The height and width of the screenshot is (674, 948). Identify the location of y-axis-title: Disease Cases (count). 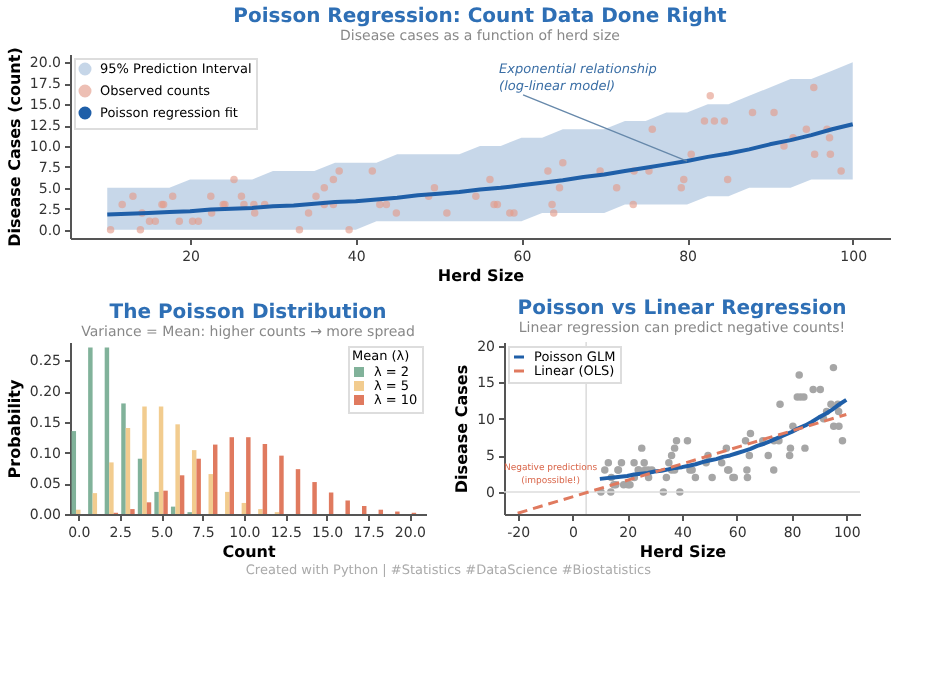
(14, 147).